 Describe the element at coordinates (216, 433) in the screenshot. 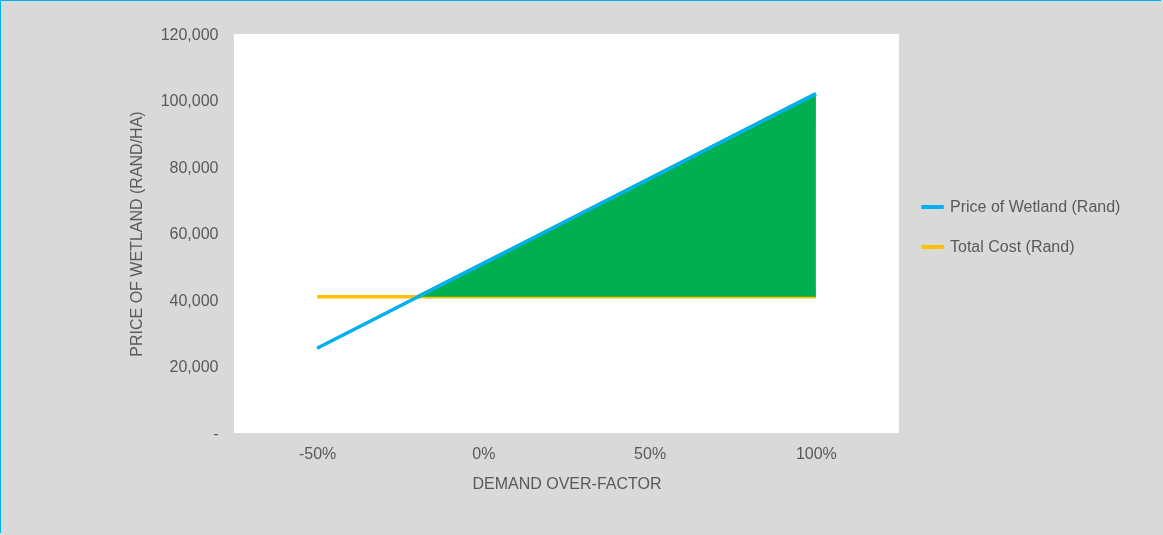

I see `y-tick-label: -` at that location.